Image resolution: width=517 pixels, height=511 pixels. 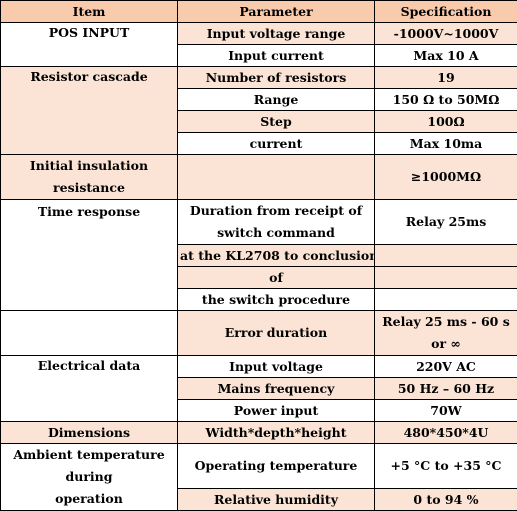 I want to click on item-electrical-data: Electrical data, so click(x=89, y=389).